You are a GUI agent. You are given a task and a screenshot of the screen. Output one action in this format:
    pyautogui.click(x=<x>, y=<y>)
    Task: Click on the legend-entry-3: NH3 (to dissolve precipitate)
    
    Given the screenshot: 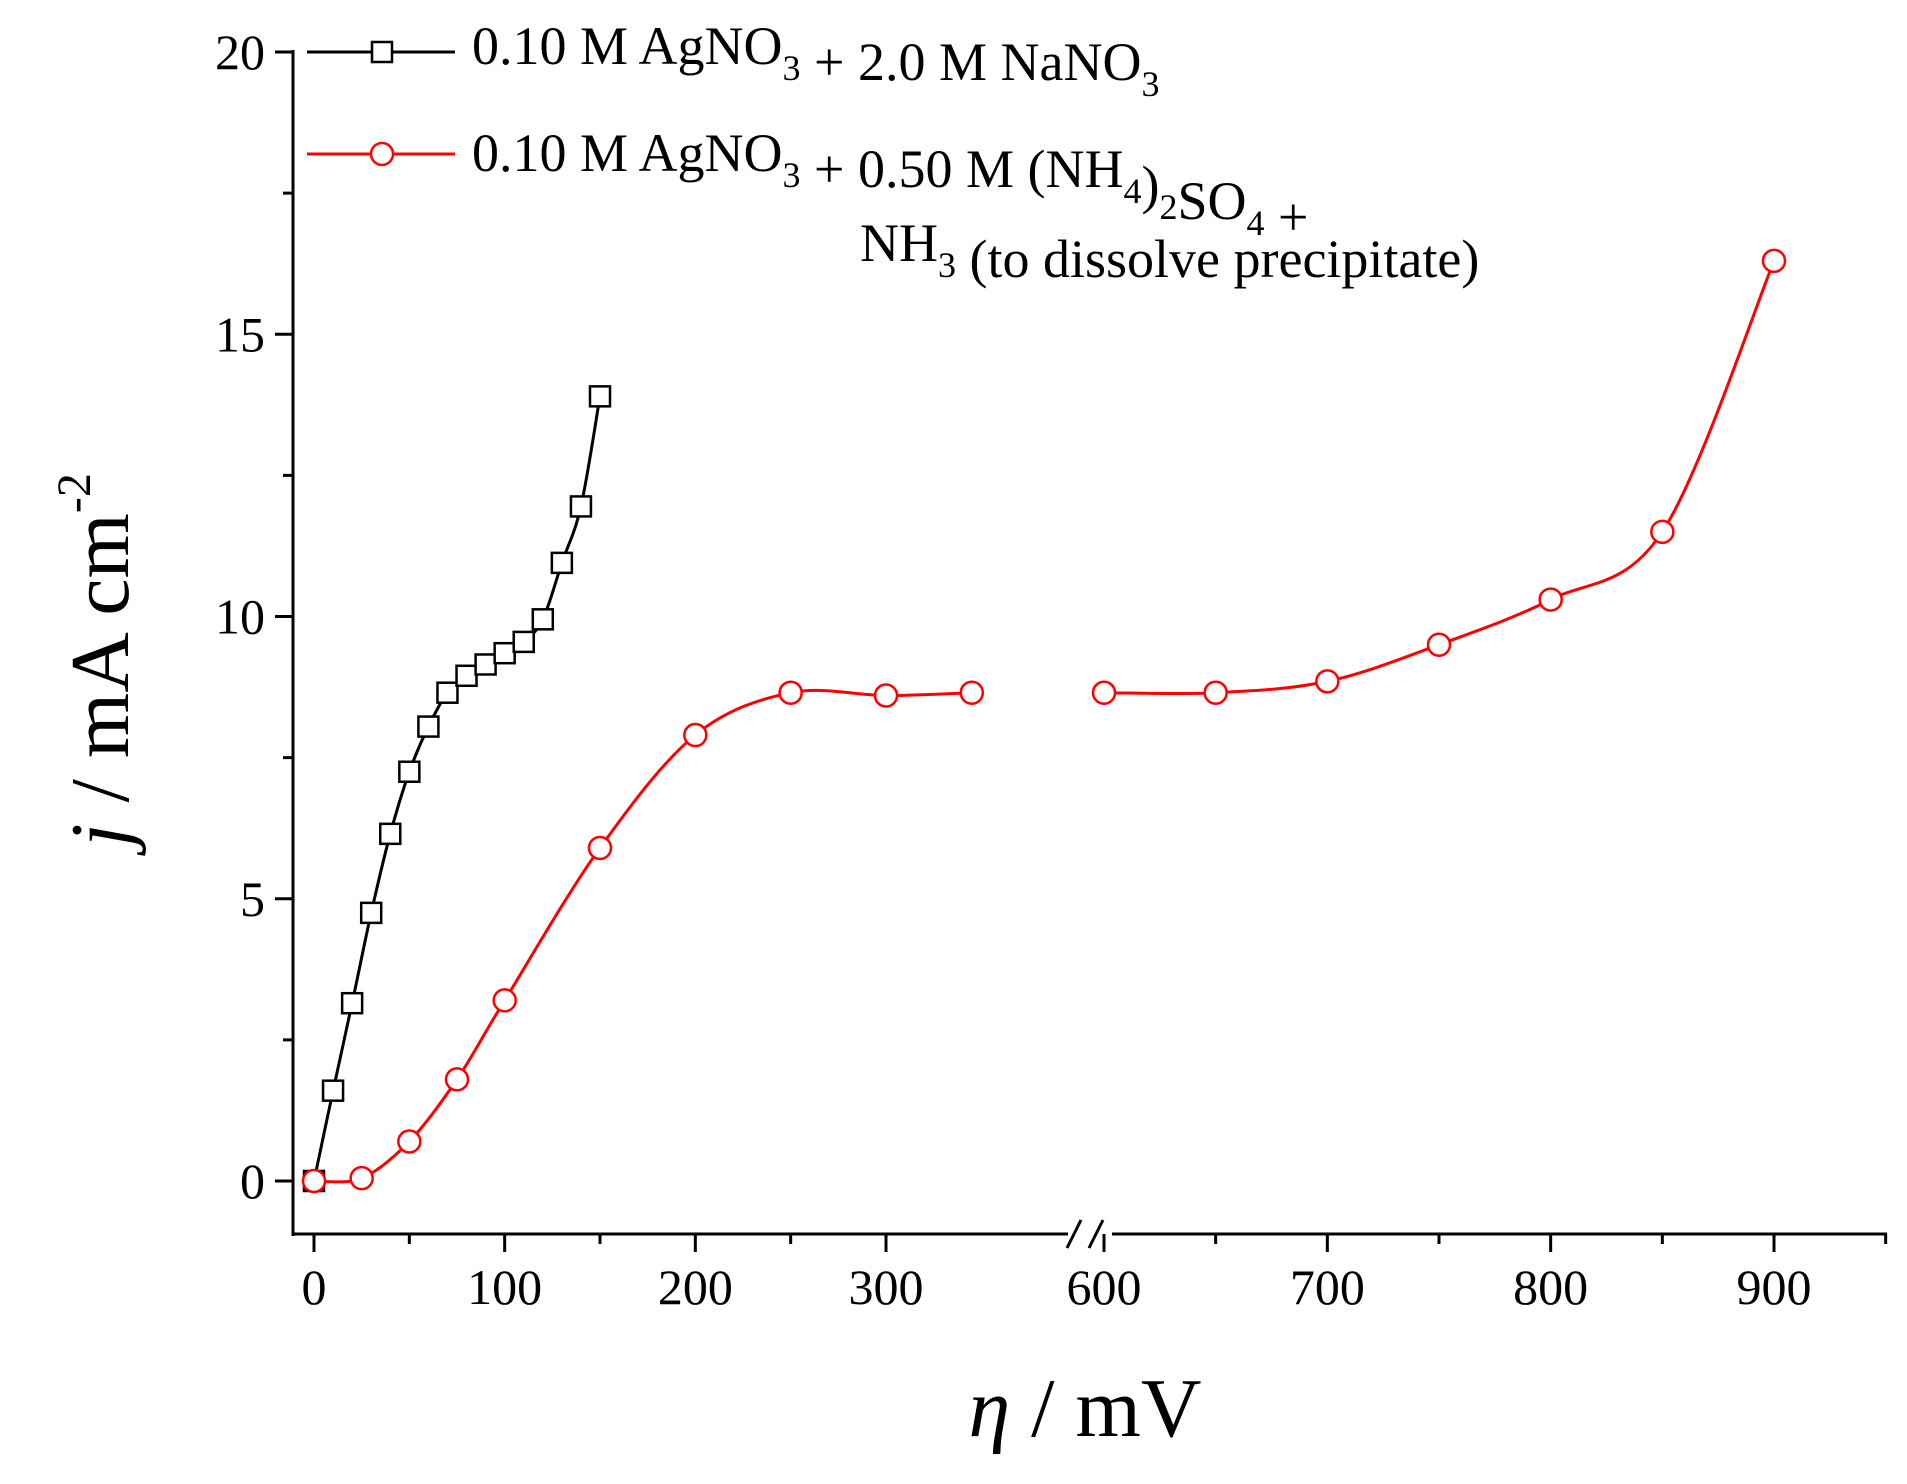 What is the action you would take?
    pyautogui.click(x=1169, y=251)
    